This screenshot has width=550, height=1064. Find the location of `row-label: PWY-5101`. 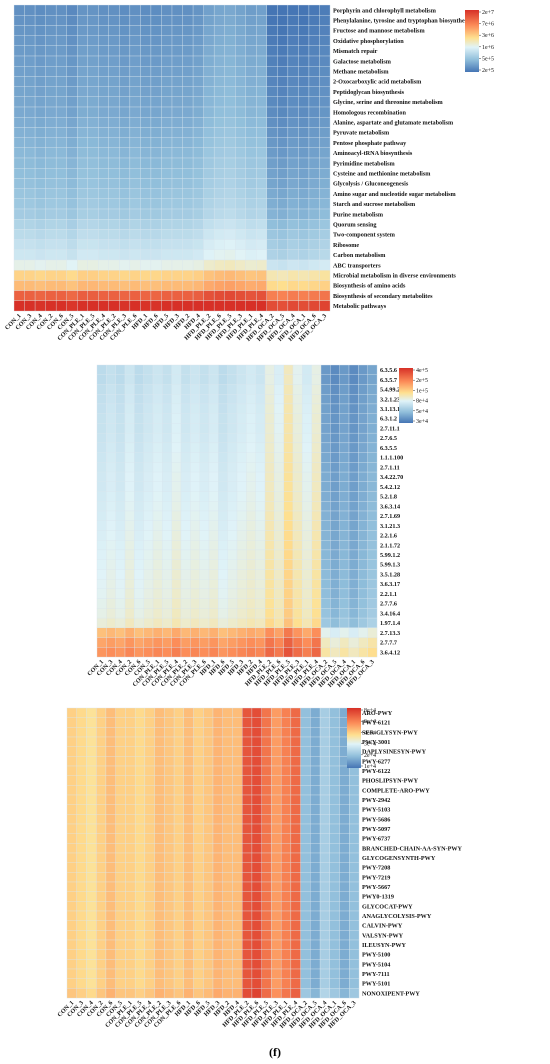

row-label: PWY-5101 is located at coordinates (376, 984).